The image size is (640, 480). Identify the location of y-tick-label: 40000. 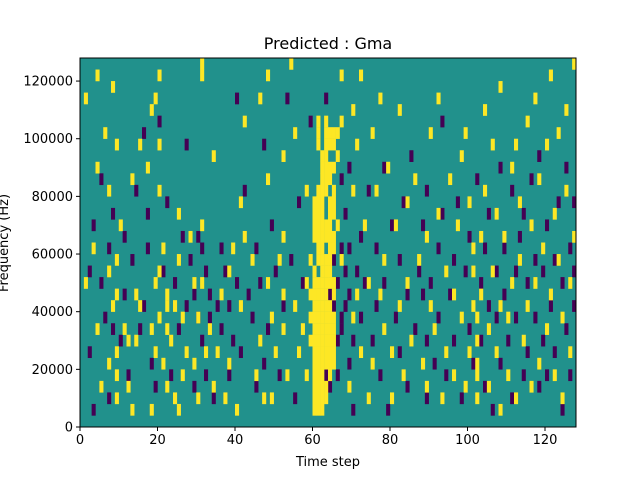
(52, 312).